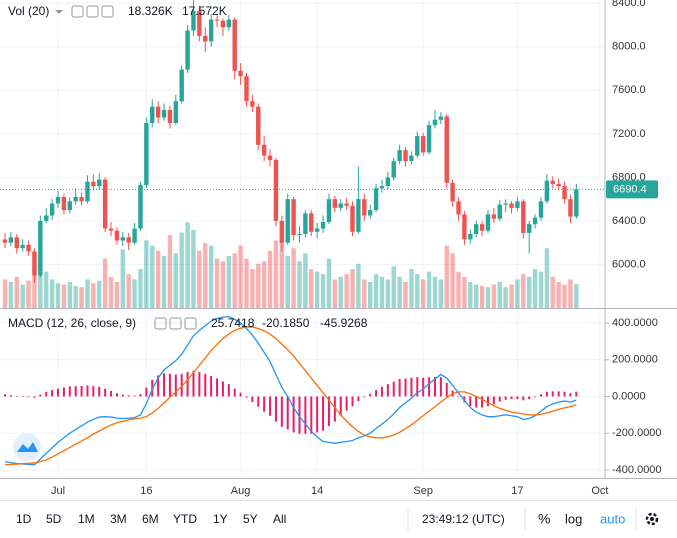 This screenshot has height=538, width=677. Describe the element at coordinates (150, 519) in the screenshot. I see `range-button: 6M` at that location.